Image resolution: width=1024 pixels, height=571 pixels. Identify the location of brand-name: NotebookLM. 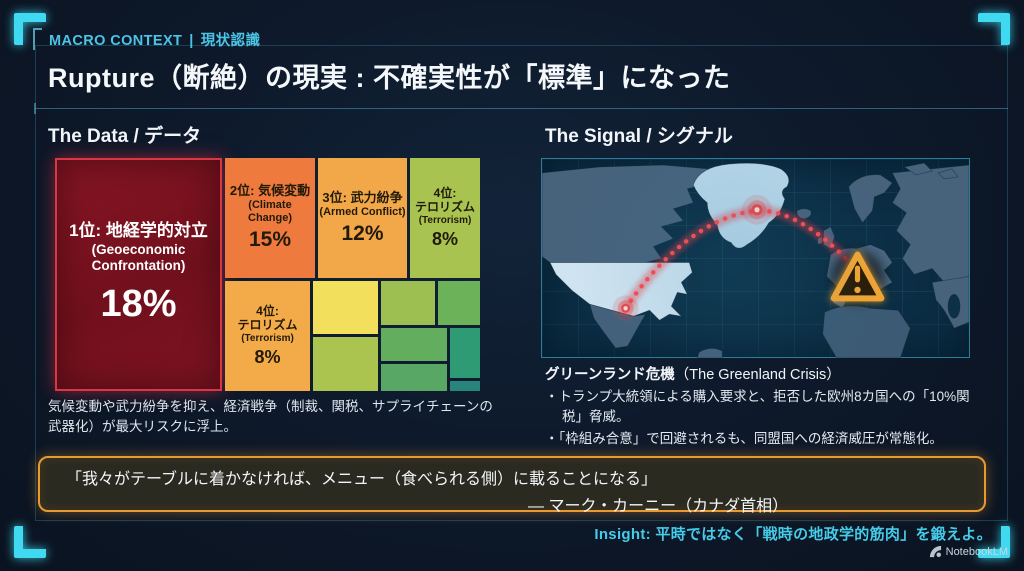
(976, 551).